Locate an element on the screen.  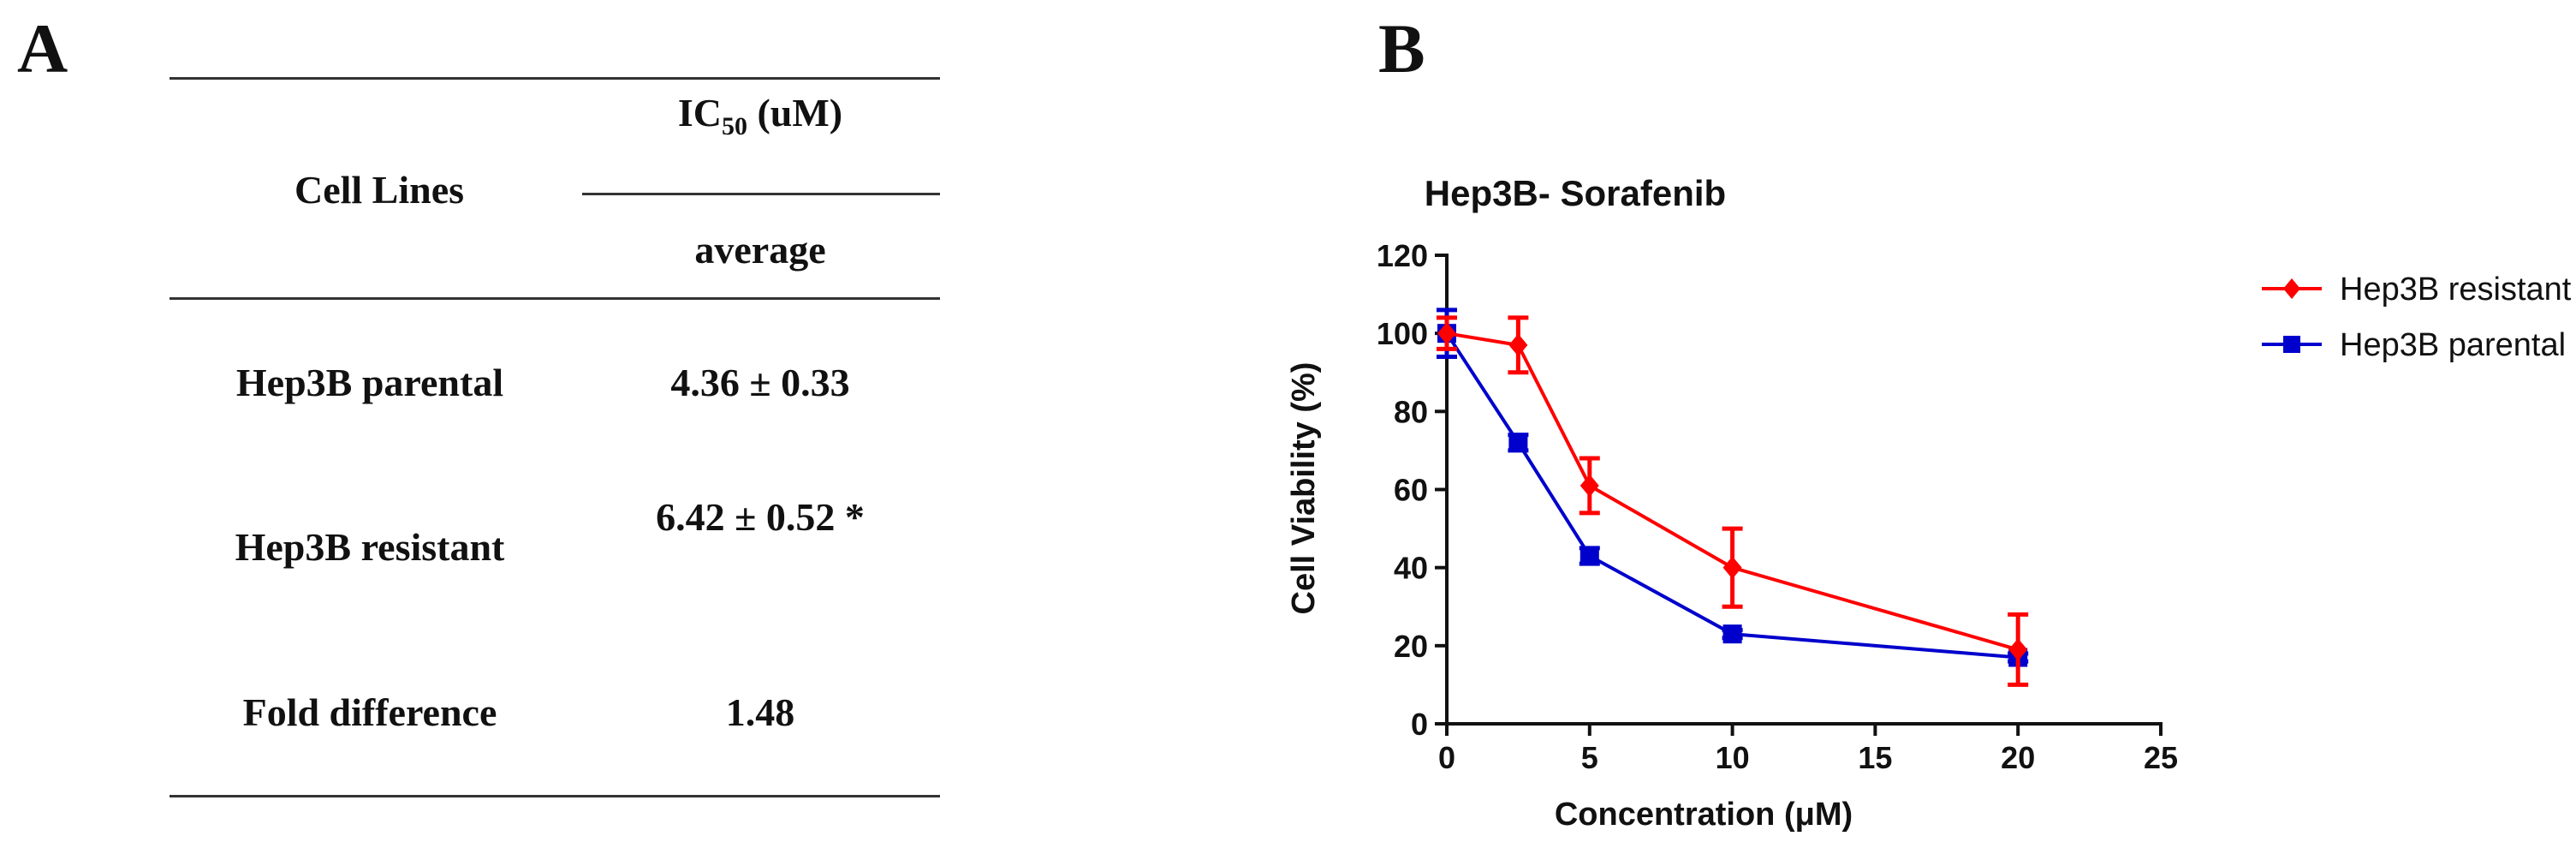
legend-marker-hep3b-resistant is located at coordinates (2291, 288).